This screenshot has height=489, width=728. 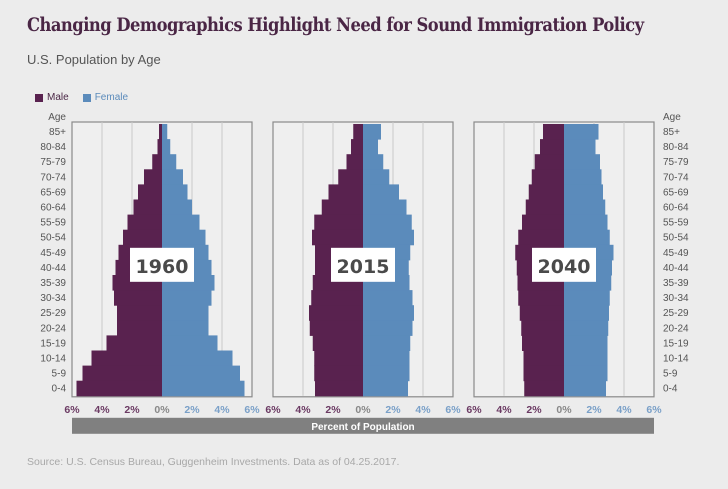 I want to click on year-label-box-1960, so click(x=162, y=264).